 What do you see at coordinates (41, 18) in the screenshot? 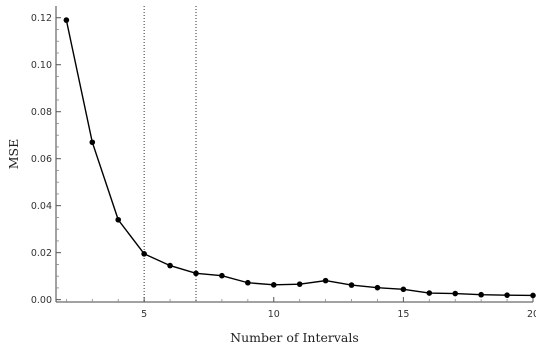
I see `y-tick-label: 0.12` at bounding box center [41, 18].